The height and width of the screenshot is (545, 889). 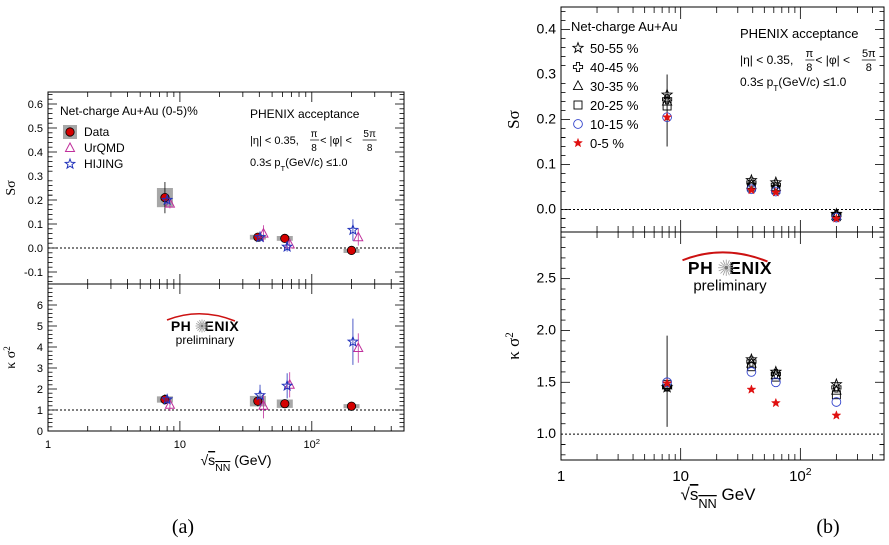 What do you see at coordinates (547, 329) in the screenshot?
I see `y-tick-label: 2.0` at bounding box center [547, 329].